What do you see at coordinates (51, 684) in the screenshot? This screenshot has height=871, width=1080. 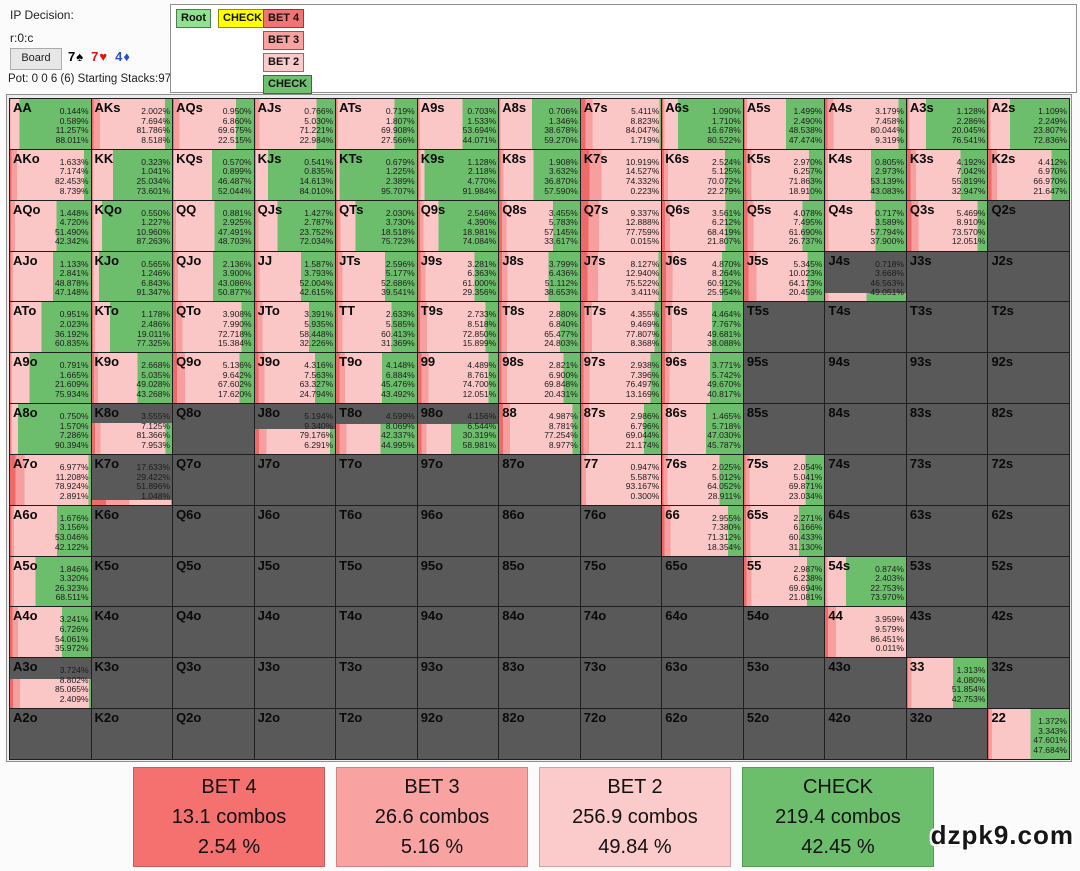 I see `hand-cell-A3o: 3.724% 8.802% 85.065% 2.409% A3o` at bounding box center [51, 684].